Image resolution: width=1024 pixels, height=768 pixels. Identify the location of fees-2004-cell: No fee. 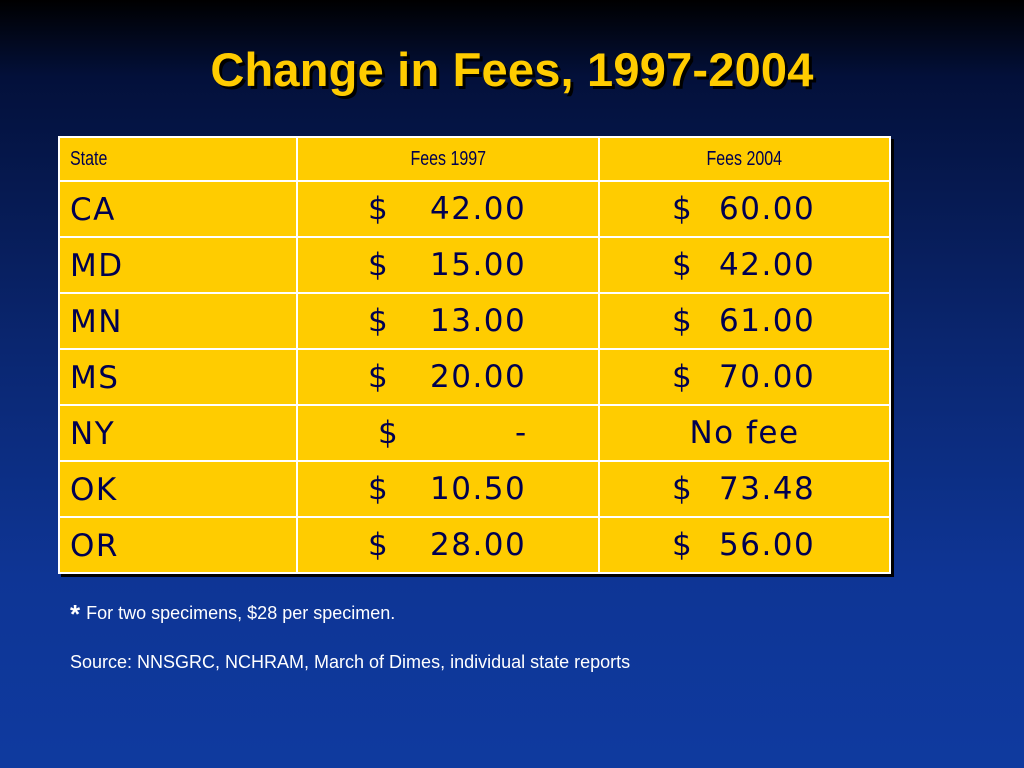
(744, 433).